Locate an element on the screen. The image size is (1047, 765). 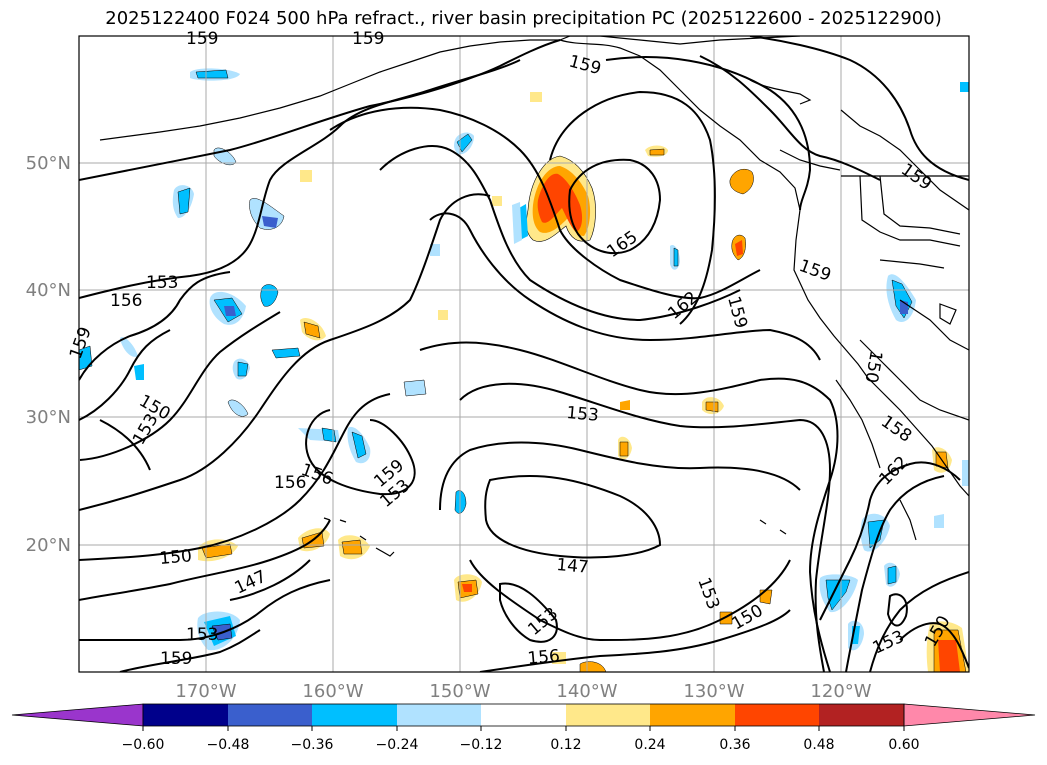
colorbar-tick-label: −0.60 is located at coordinates (143, 745).